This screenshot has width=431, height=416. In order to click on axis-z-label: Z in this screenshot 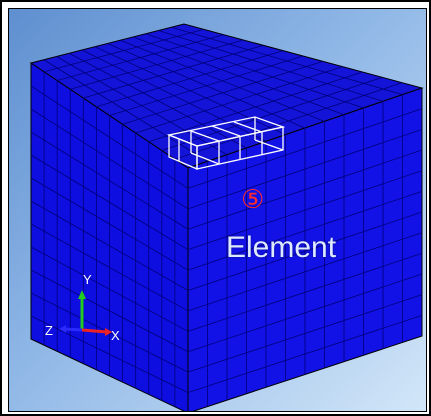, I will do `click(49, 330)`.